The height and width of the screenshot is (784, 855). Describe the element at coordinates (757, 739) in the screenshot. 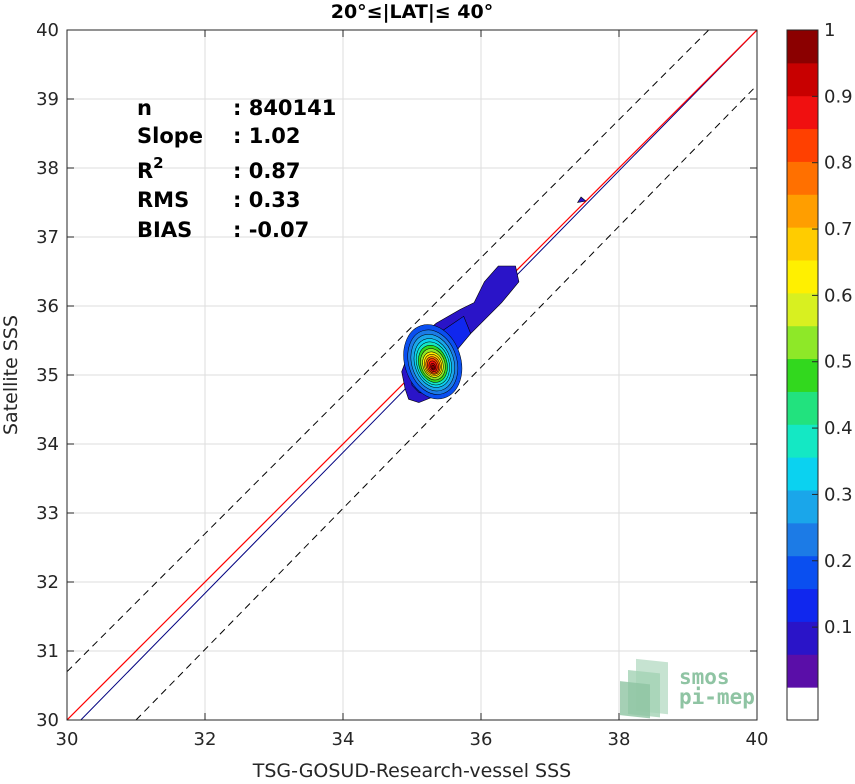

I see `x-tick-label: 40` at that location.